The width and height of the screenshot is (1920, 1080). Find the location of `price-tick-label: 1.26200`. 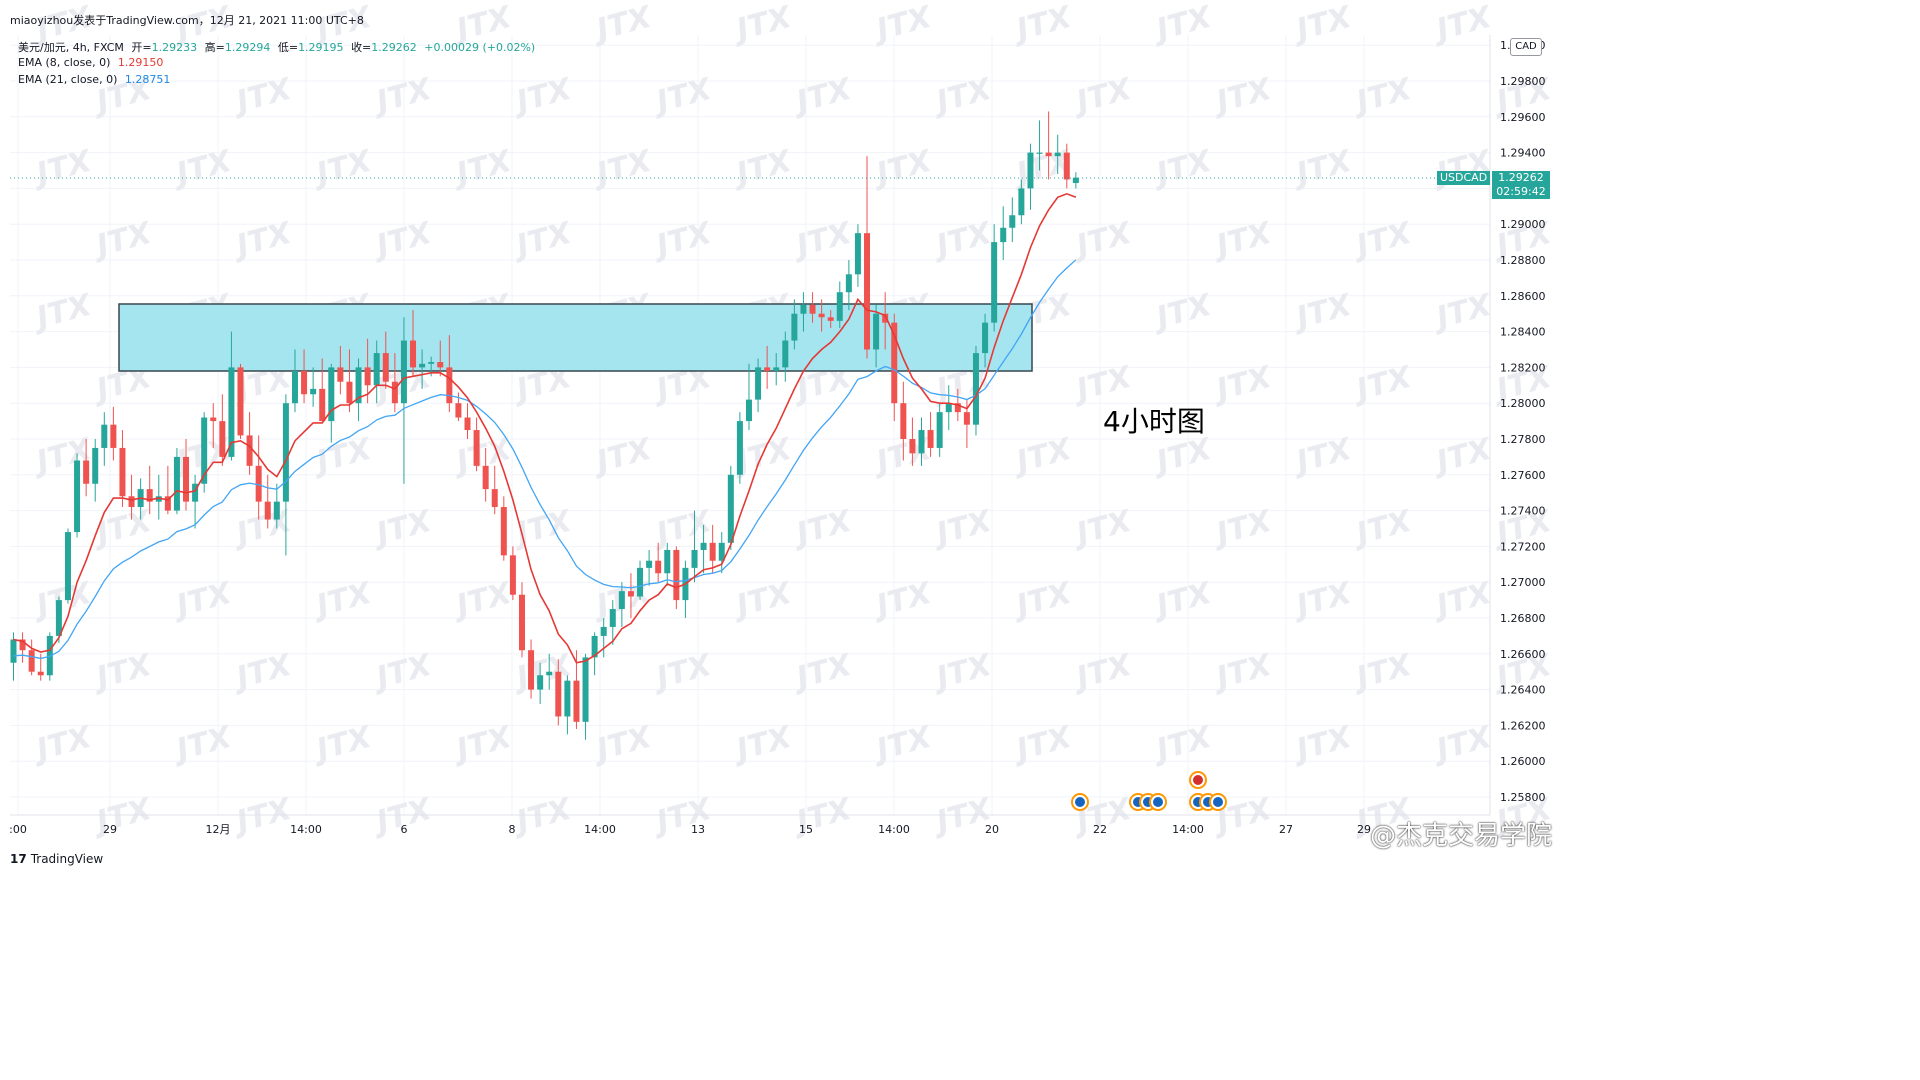

price-tick-label: 1.26200 is located at coordinates (1523, 725).